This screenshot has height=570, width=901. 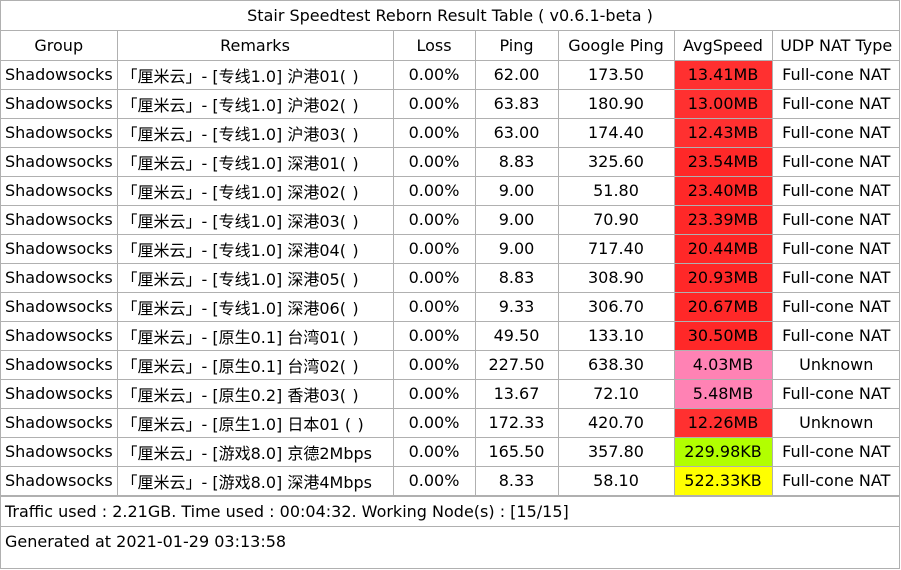 What do you see at coordinates (255, 364) in the screenshot?
I see `cell-remarks: 「厘米云」- [原生0.1] 台湾02( )` at bounding box center [255, 364].